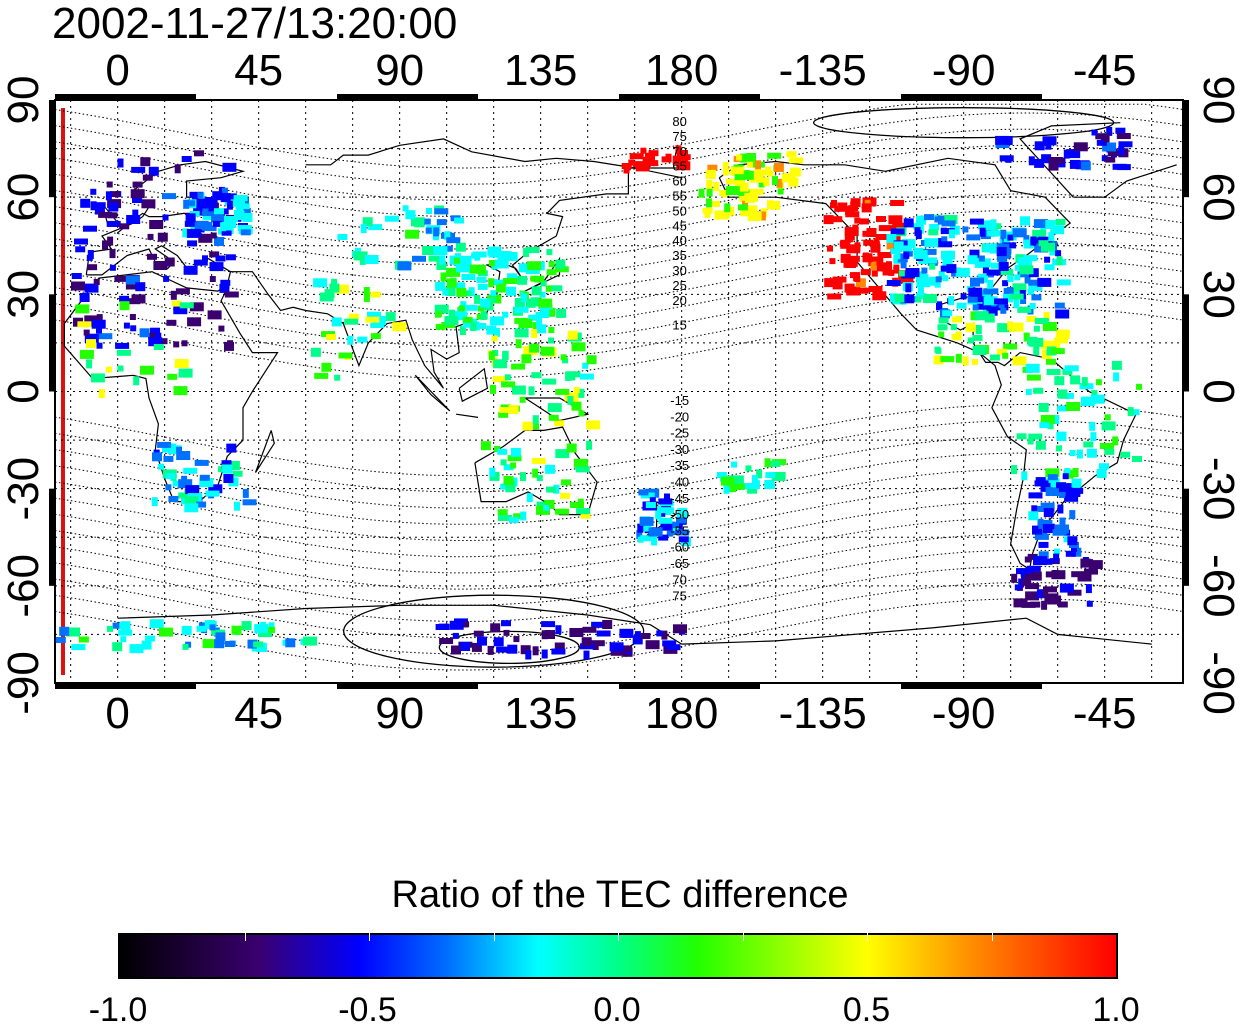 The height and width of the screenshot is (1030, 1240). Describe the element at coordinates (367, 1010) in the screenshot. I see `colorbar-label: -0.5` at that location.